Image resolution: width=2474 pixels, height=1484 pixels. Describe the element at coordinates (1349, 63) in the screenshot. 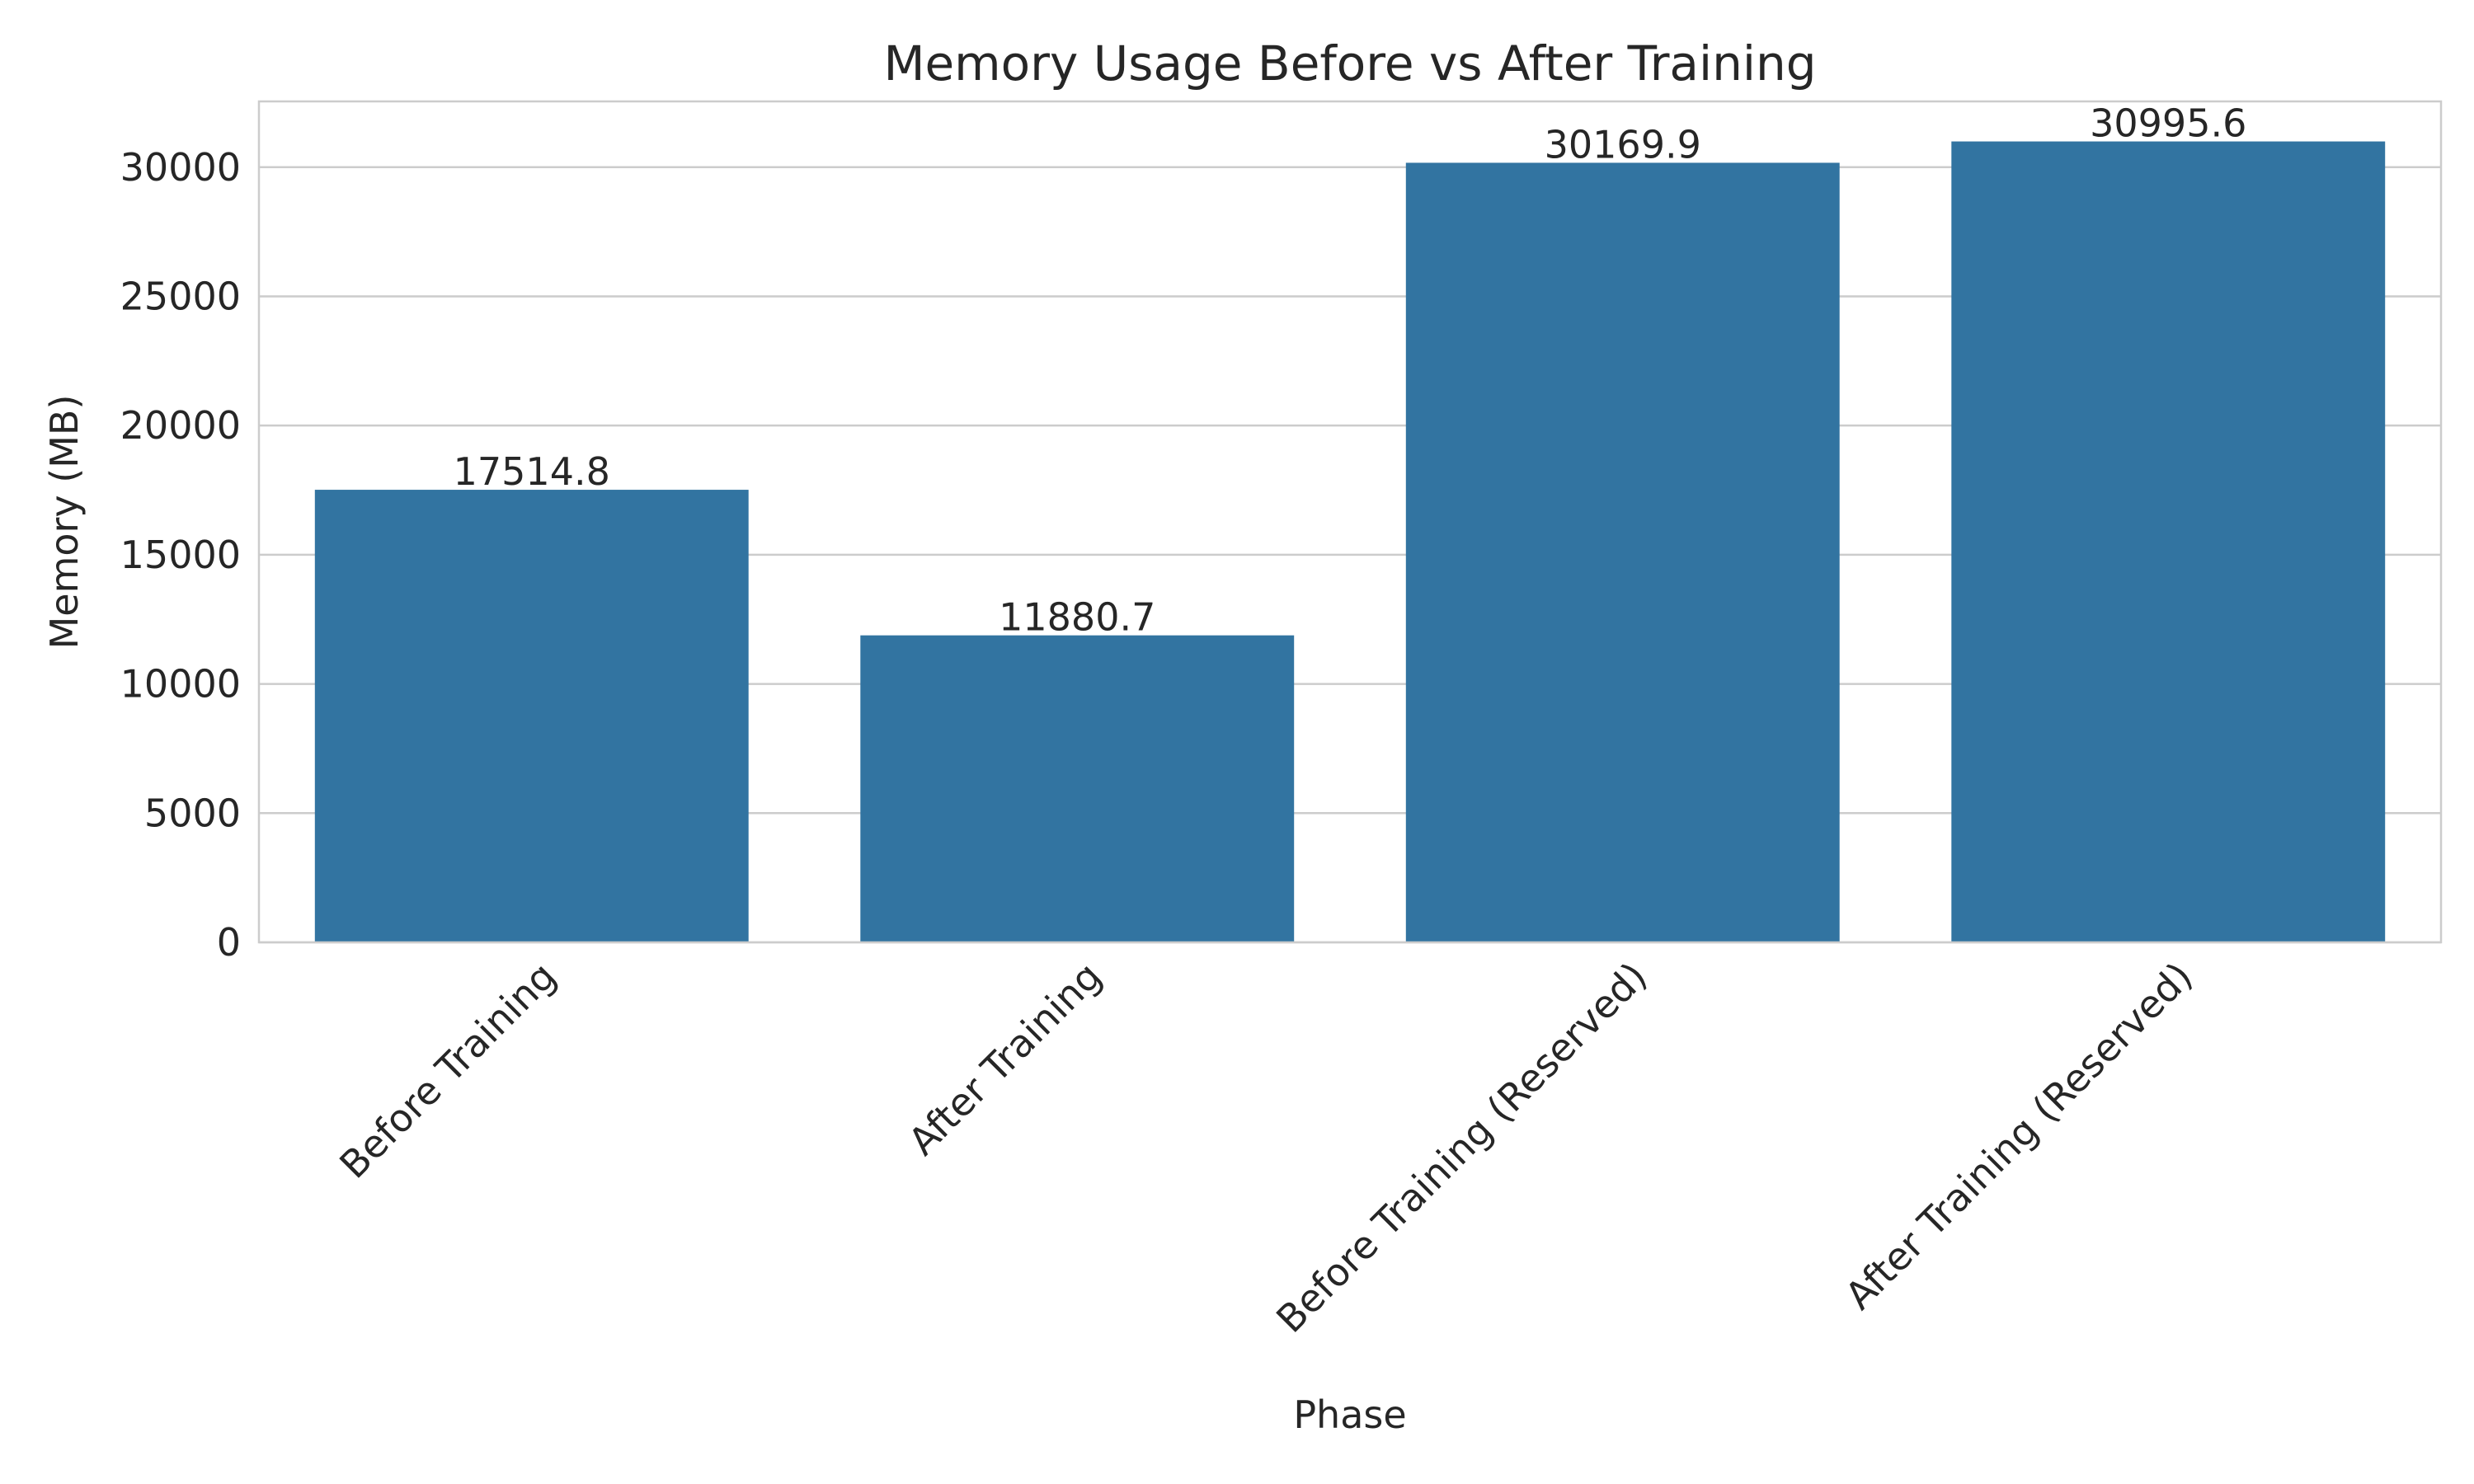

I see `chart-title: Memory Usage Before vs After Training` at that location.